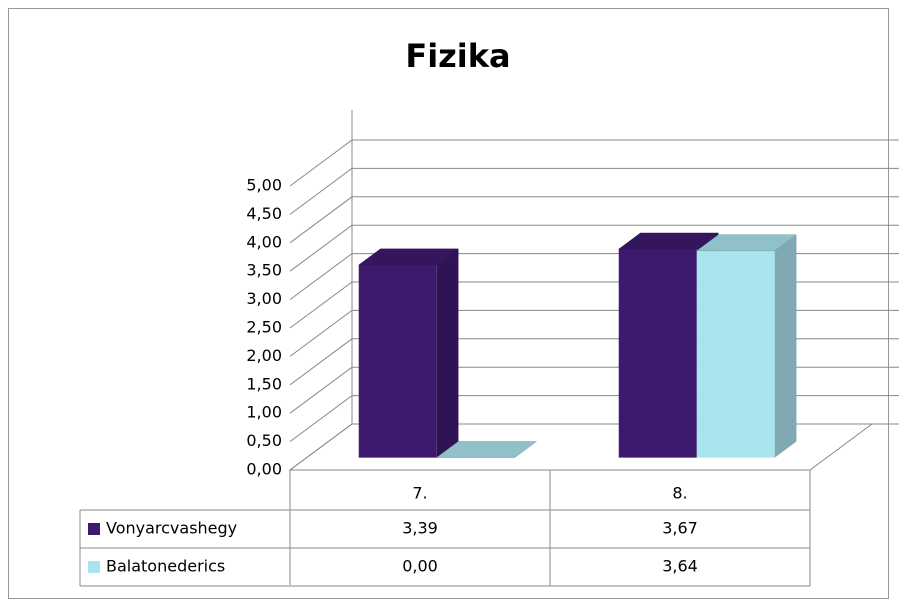 The height and width of the screenshot is (600, 899). What do you see at coordinates (264, 241) in the screenshot?
I see `y-tick-label: 4,00` at bounding box center [264, 241].